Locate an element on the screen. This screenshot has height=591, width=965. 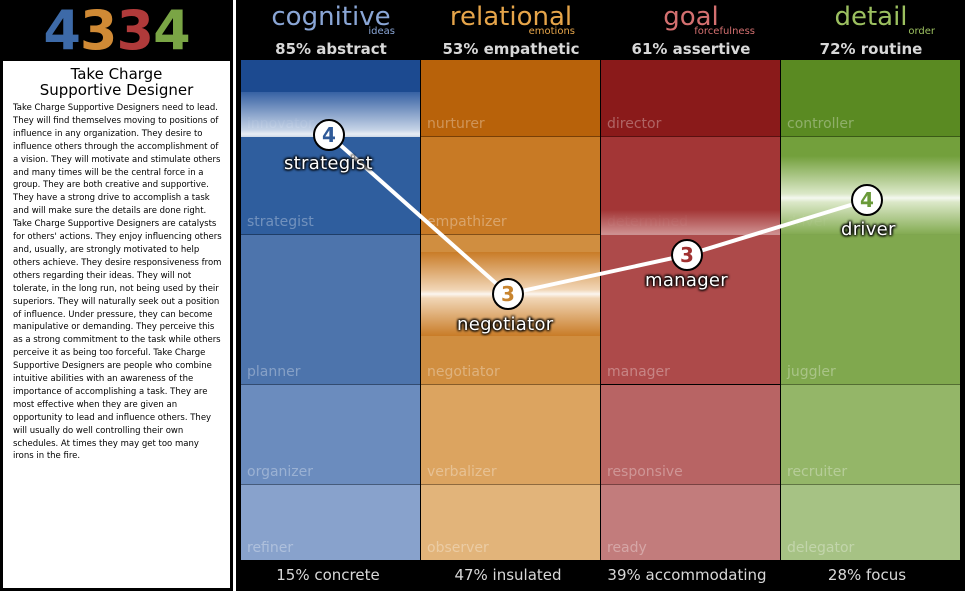
score-label-goal: manager is located at coordinates (687, 280).